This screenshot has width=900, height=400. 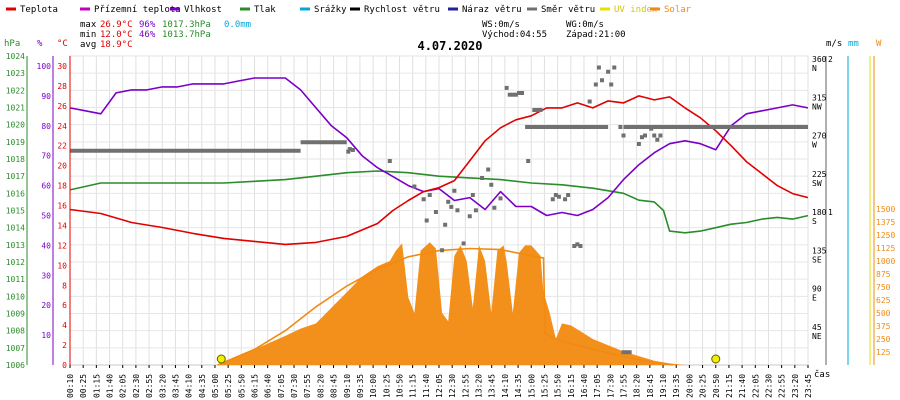 What do you see at coordinates (585, 25) in the screenshot?
I see `wind-gust-info: WG:0m/s` at bounding box center [585, 25].